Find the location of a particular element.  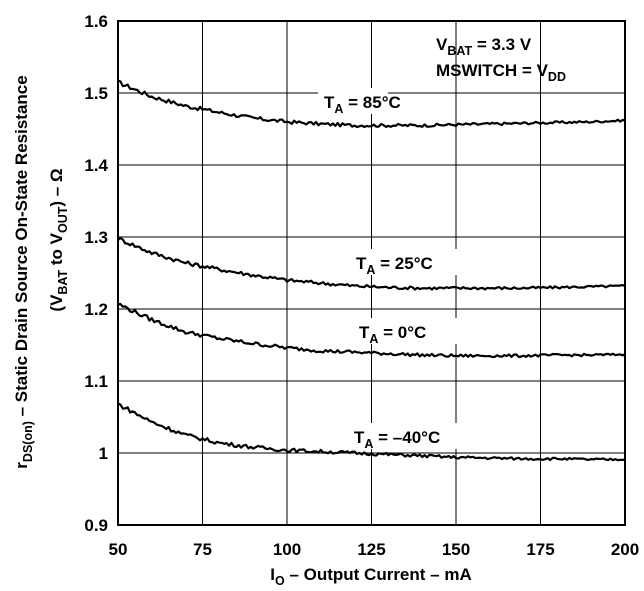

y-axis-title-line2: (VBAT to VOUT) – Ω is located at coordinates (58, 239).